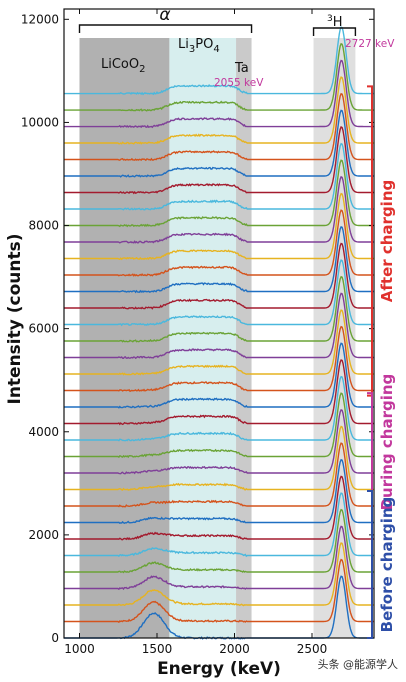 The image size is (406, 682). What do you see at coordinates (334, 31) in the screenshot?
I see `tritium-bracket` at bounding box center [334, 31].